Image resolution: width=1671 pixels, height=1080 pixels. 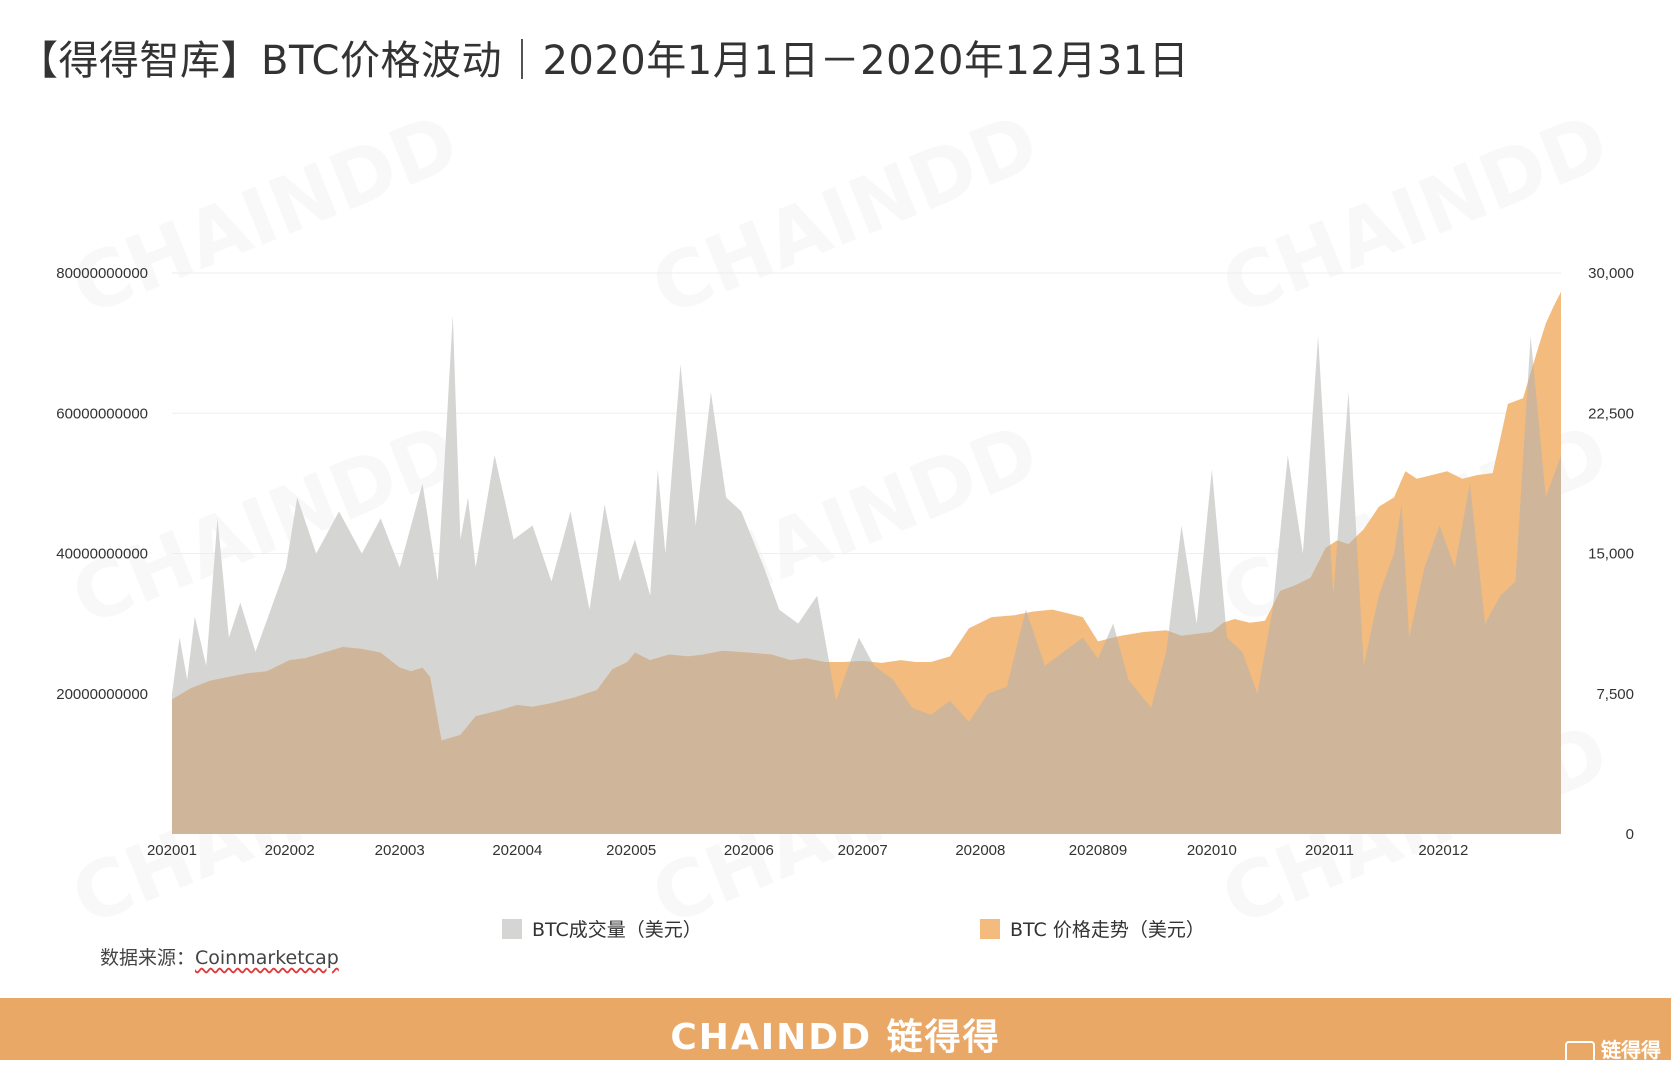 I want to click on y-left-tick-label: 40000000000, so click(x=102, y=554).